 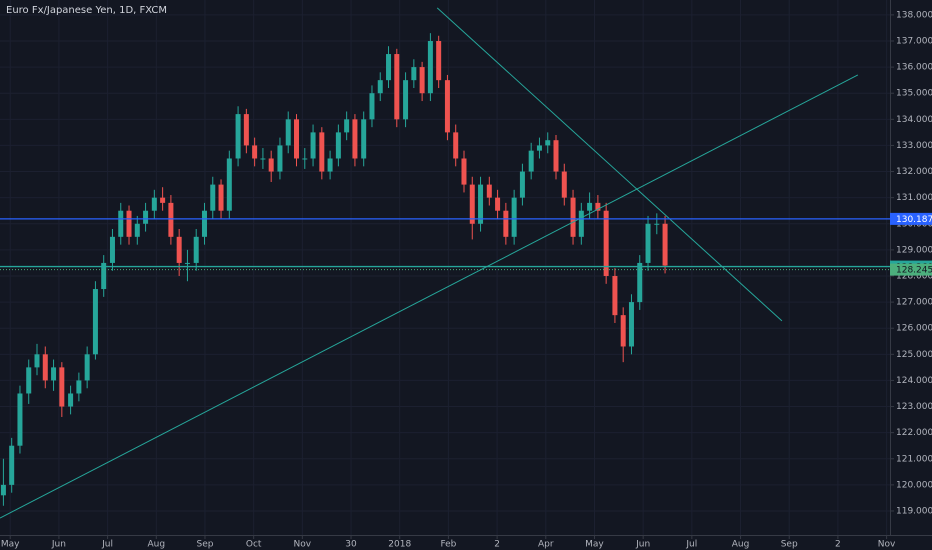 I want to click on x-tick-label: Apr, so click(x=546, y=545).